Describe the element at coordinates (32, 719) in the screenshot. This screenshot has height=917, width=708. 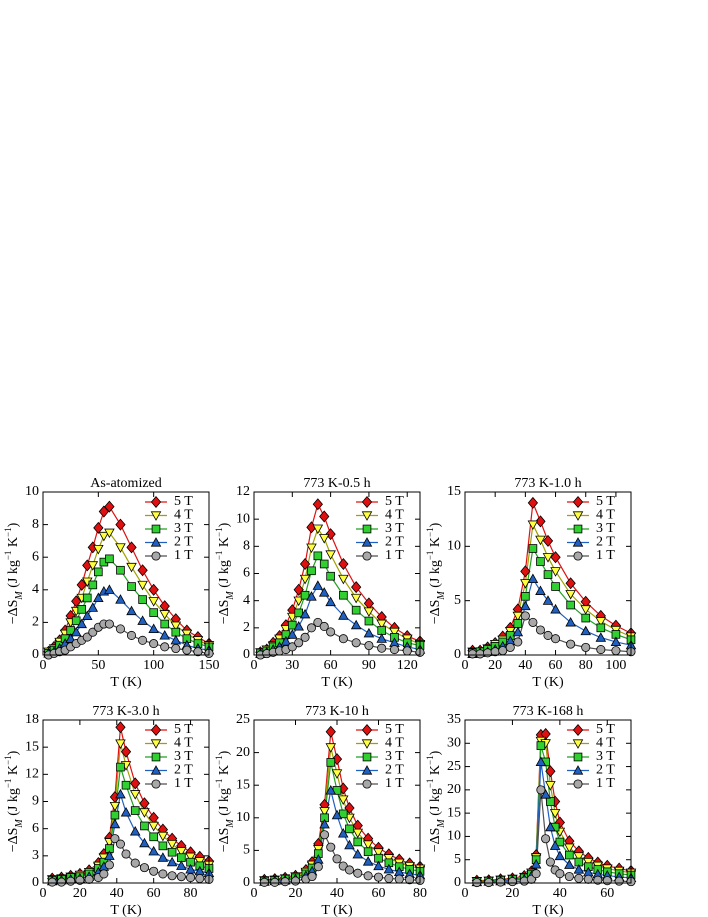
I see `y-tick-label: 18` at that location.